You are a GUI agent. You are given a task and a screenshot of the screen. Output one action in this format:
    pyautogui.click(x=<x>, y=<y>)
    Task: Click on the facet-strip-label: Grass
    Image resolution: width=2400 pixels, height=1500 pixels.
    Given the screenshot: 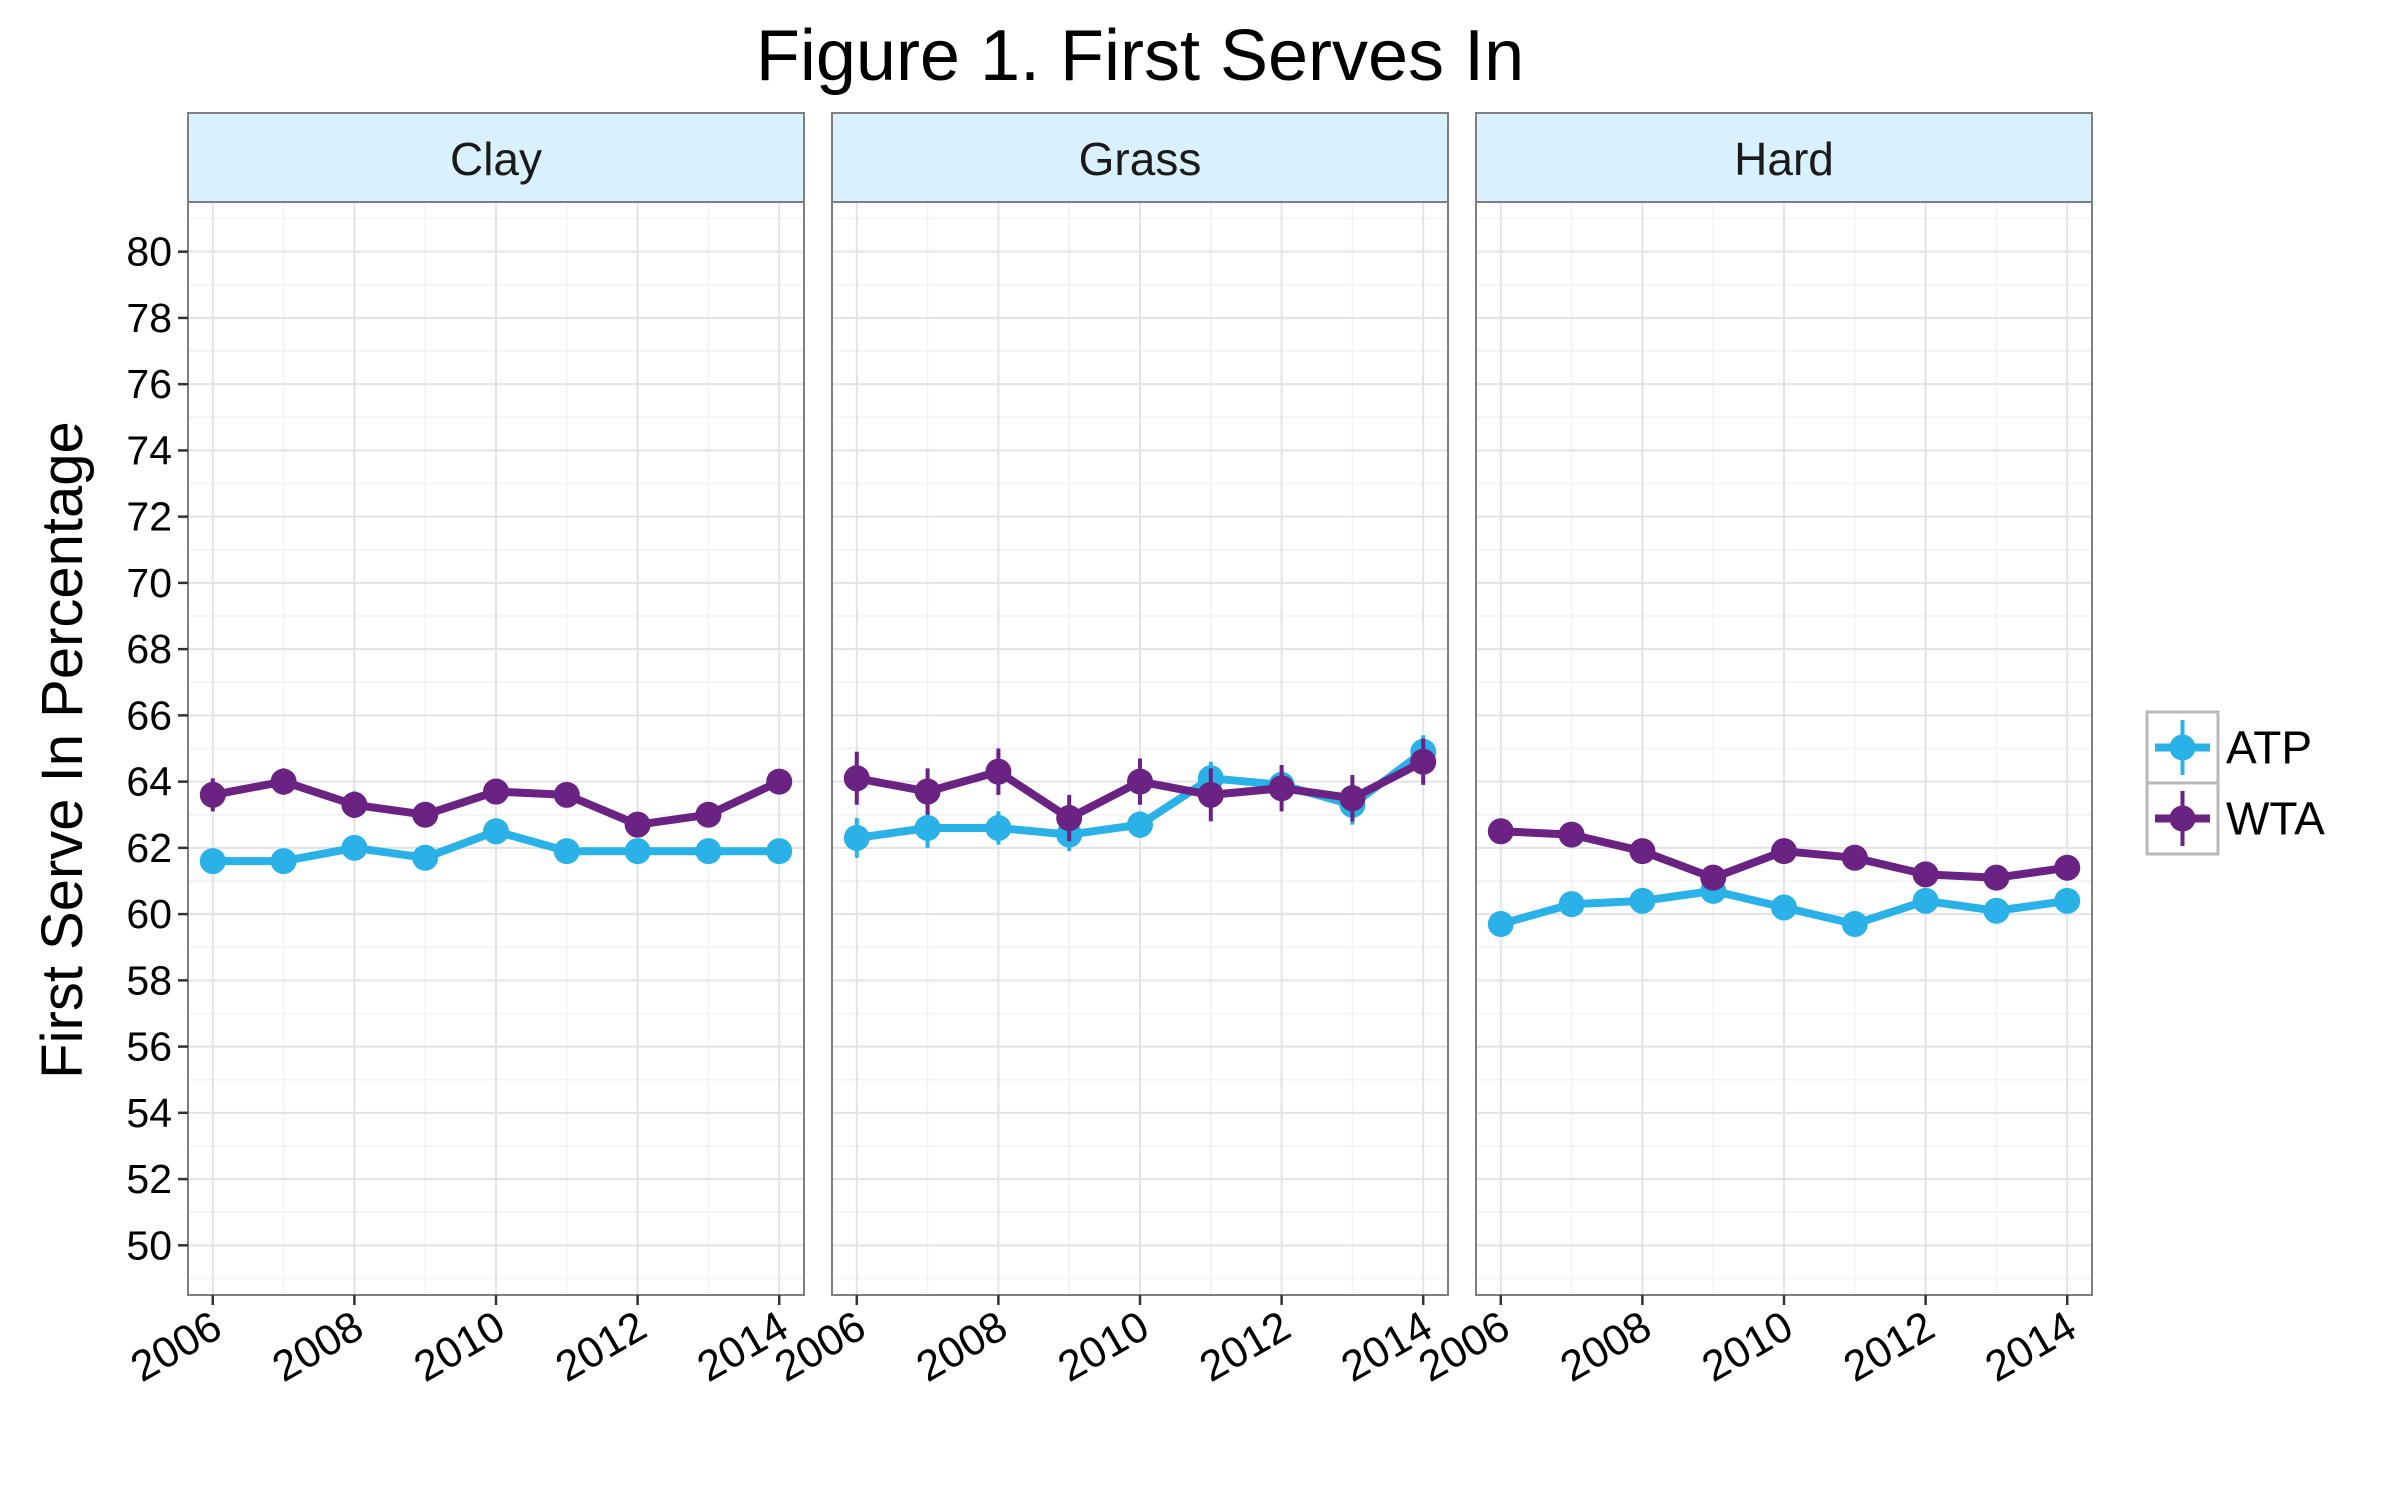 What is the action you would take?
    pyautogui.click(x=1140, y=159)
    